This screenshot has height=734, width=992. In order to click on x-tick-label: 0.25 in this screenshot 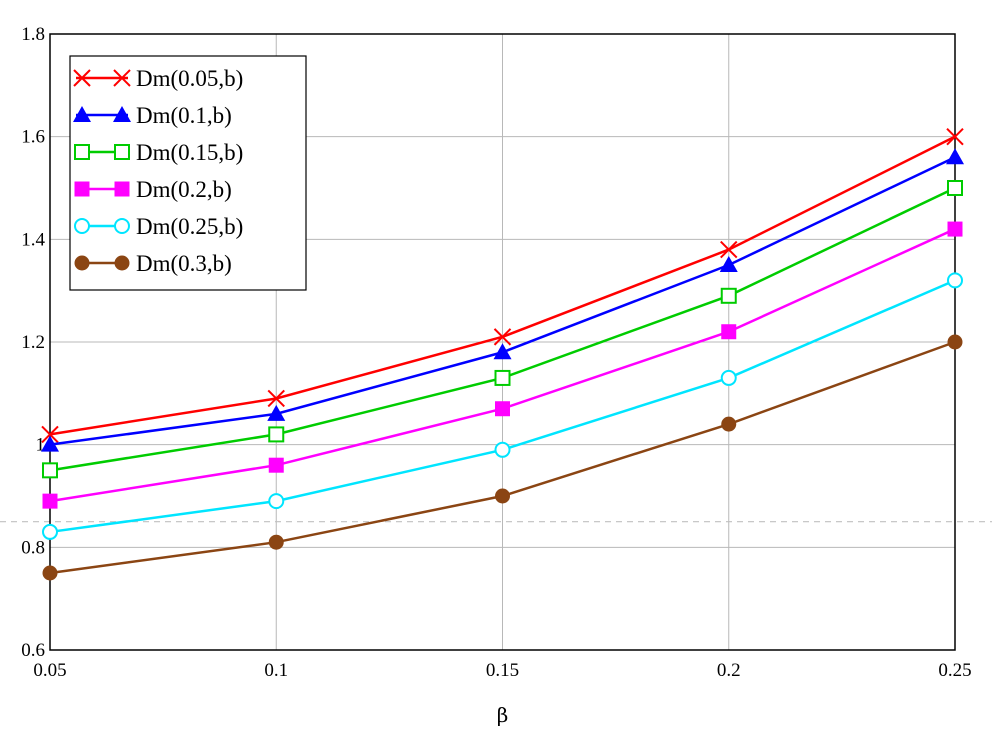, I will do `click(954, 670)`.